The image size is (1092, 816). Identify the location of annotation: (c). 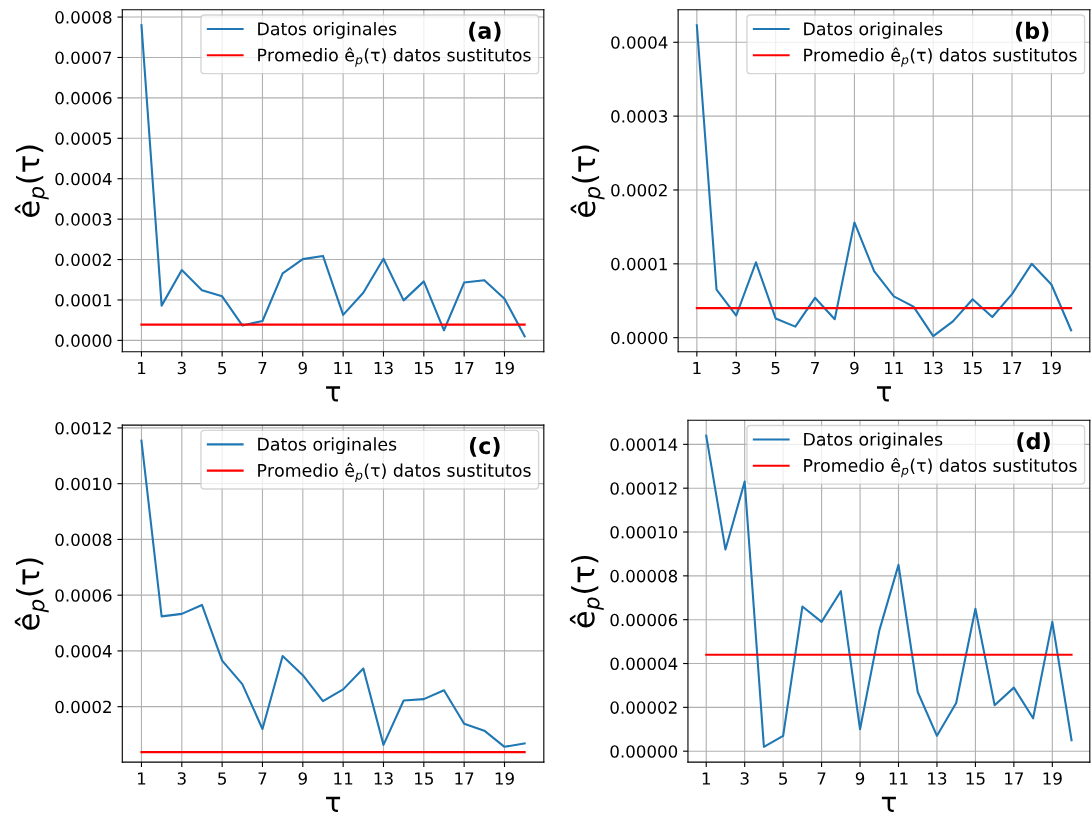
(484, 446).